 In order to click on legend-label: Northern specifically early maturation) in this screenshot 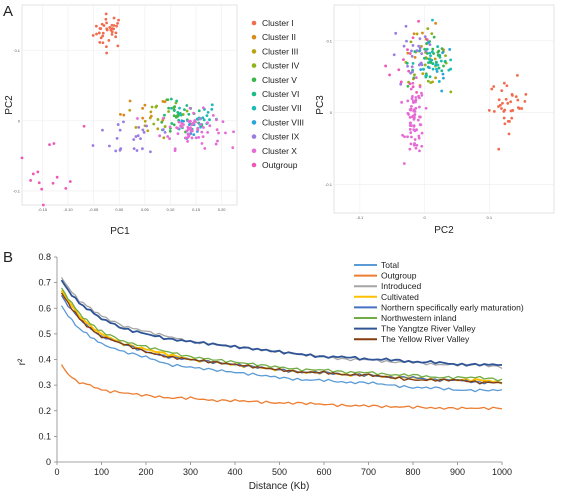, I will do `click(452, 307)`.